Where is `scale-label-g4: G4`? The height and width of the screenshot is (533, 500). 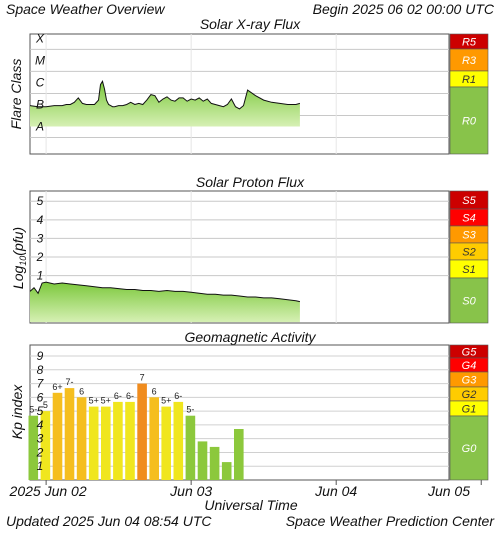 scale-label-g4: G4 is located at coordinates (469, 366).